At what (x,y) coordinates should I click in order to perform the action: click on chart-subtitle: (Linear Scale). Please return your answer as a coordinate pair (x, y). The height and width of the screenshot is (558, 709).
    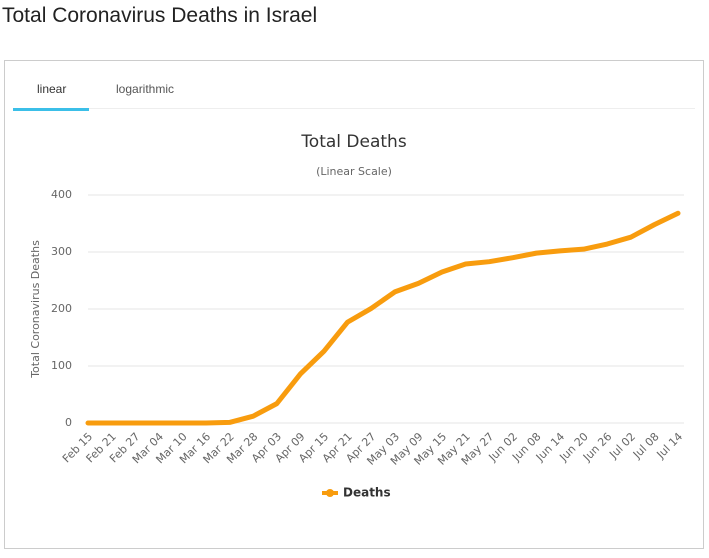
    Looking at the image, I should click on (354, 171).